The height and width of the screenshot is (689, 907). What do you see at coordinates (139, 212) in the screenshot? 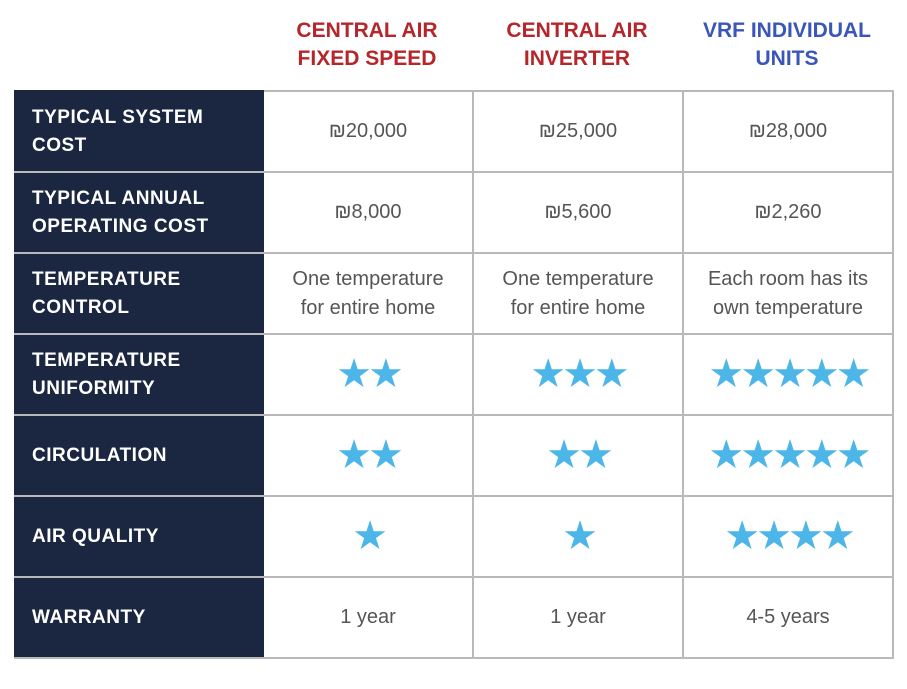
I see `row-label-operating-cost: TYPICAL ANNUAL OPERATING COST` at bounding box center [139, 212].